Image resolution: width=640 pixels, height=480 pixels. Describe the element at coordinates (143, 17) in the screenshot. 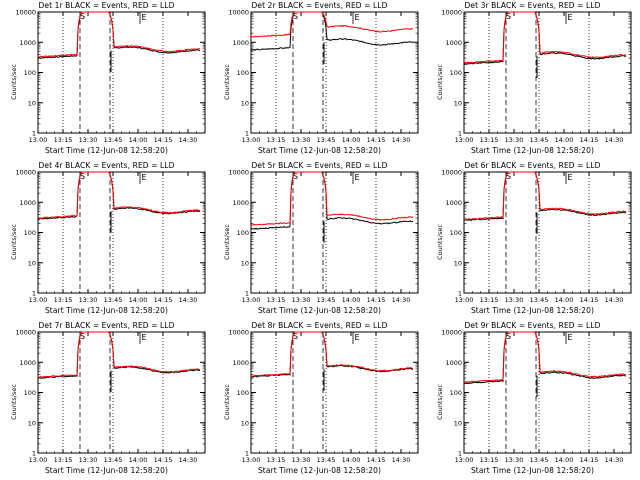

I see `end-marker-label: E` at that location.